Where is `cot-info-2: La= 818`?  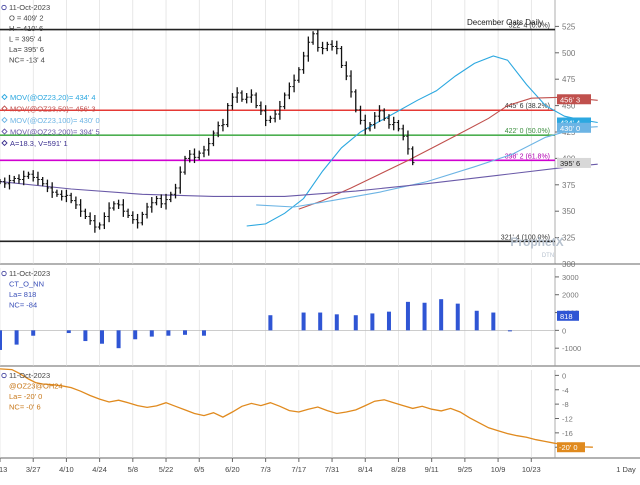 cot-info-2: La= 818 is located at coordinates (22, 294).